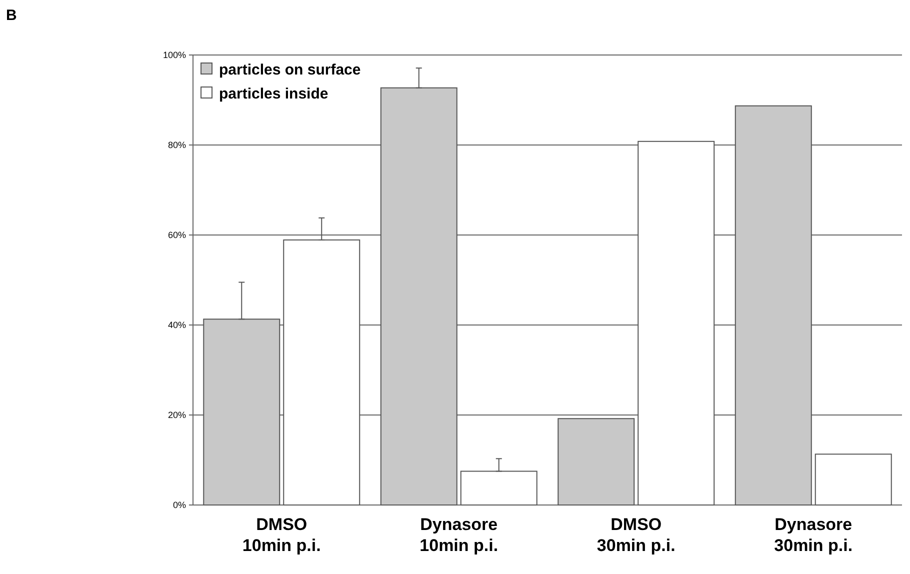 The height and width of the screenshot is (574, 910). Describe the element at coordinates (177, 325) in the screenshot. I see `y-tick-label: 40%` at that location.